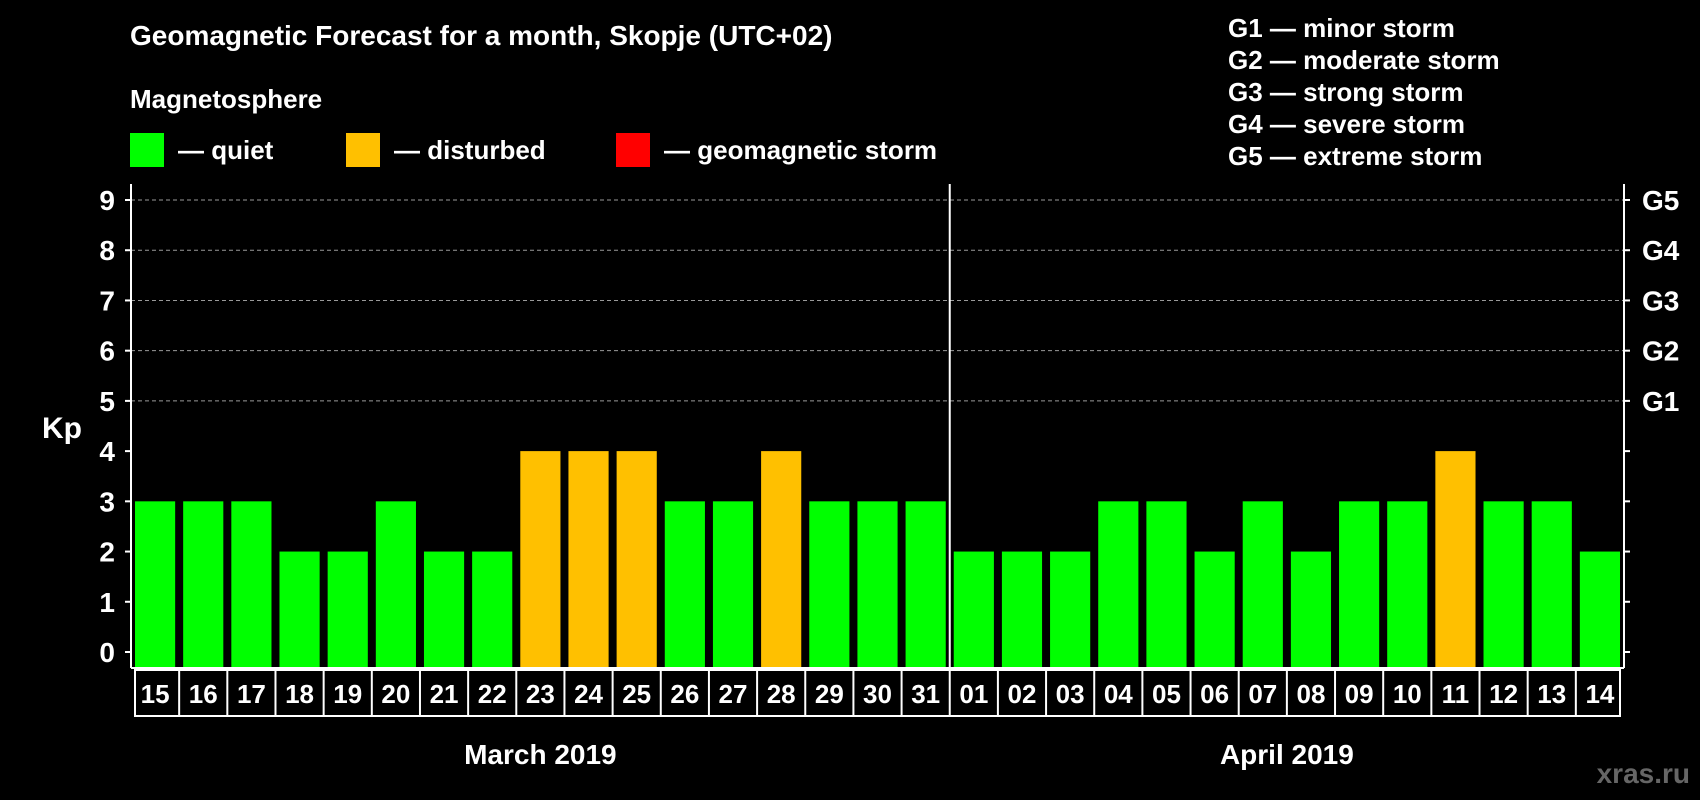 The width and height of the screenshot is (1700, 800). Describe the element at coordinates (395, 694) in the screenshot. I see `day-label-6: 20` at that location.